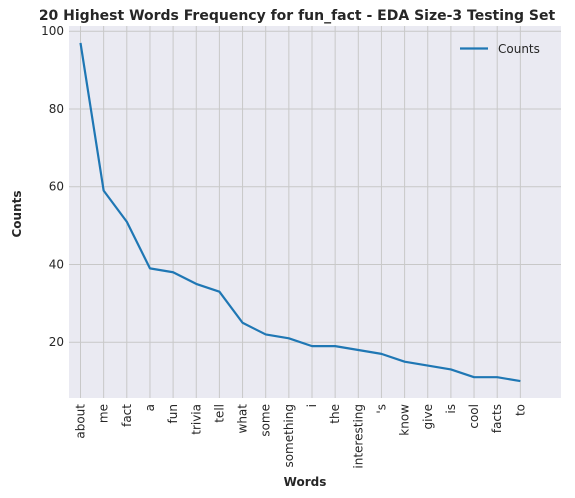 The image size is (575, 498). I want to click on y-tick-label: 20, so click(56, 342).